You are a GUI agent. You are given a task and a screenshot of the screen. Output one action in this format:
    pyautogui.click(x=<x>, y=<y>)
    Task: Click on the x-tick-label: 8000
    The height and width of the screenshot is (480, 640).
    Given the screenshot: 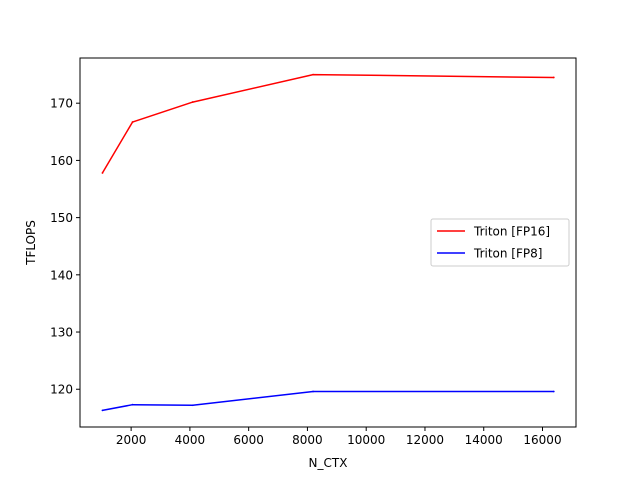 What is the action you would take?
    pyautogui.click(x=307, y=440)
    